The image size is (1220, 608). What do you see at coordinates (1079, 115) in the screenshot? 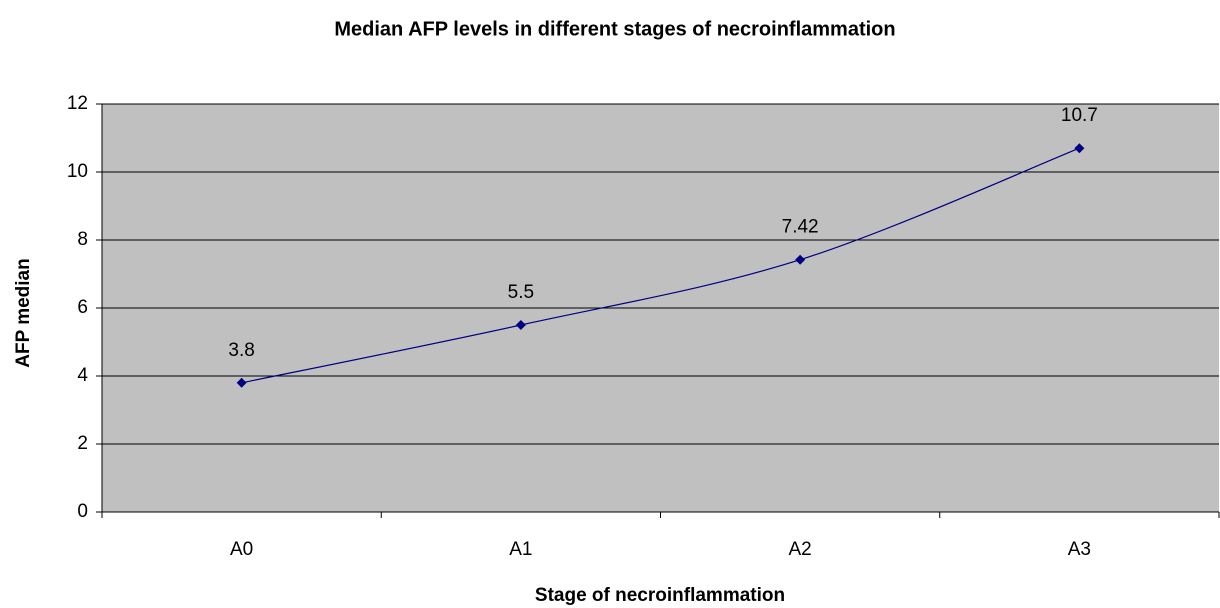
I see `data-label: 10.7` at bounding box center [1079, 115].